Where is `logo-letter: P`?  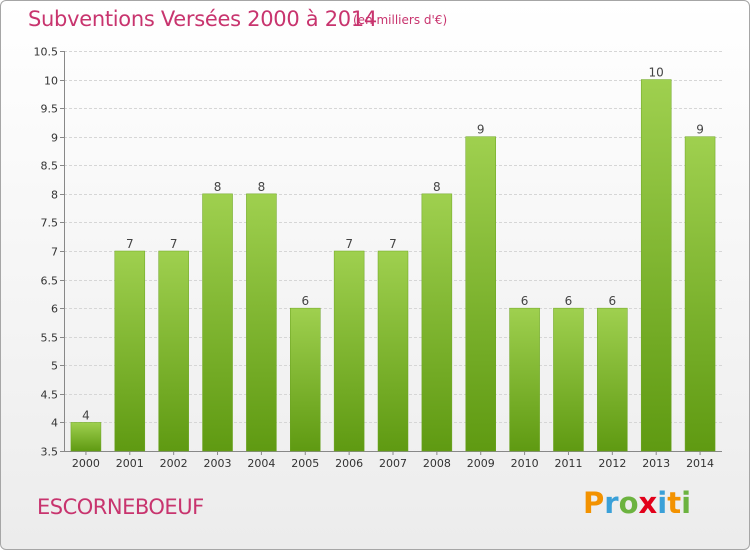
logo-letter: P is located at coordinates (594, 503).